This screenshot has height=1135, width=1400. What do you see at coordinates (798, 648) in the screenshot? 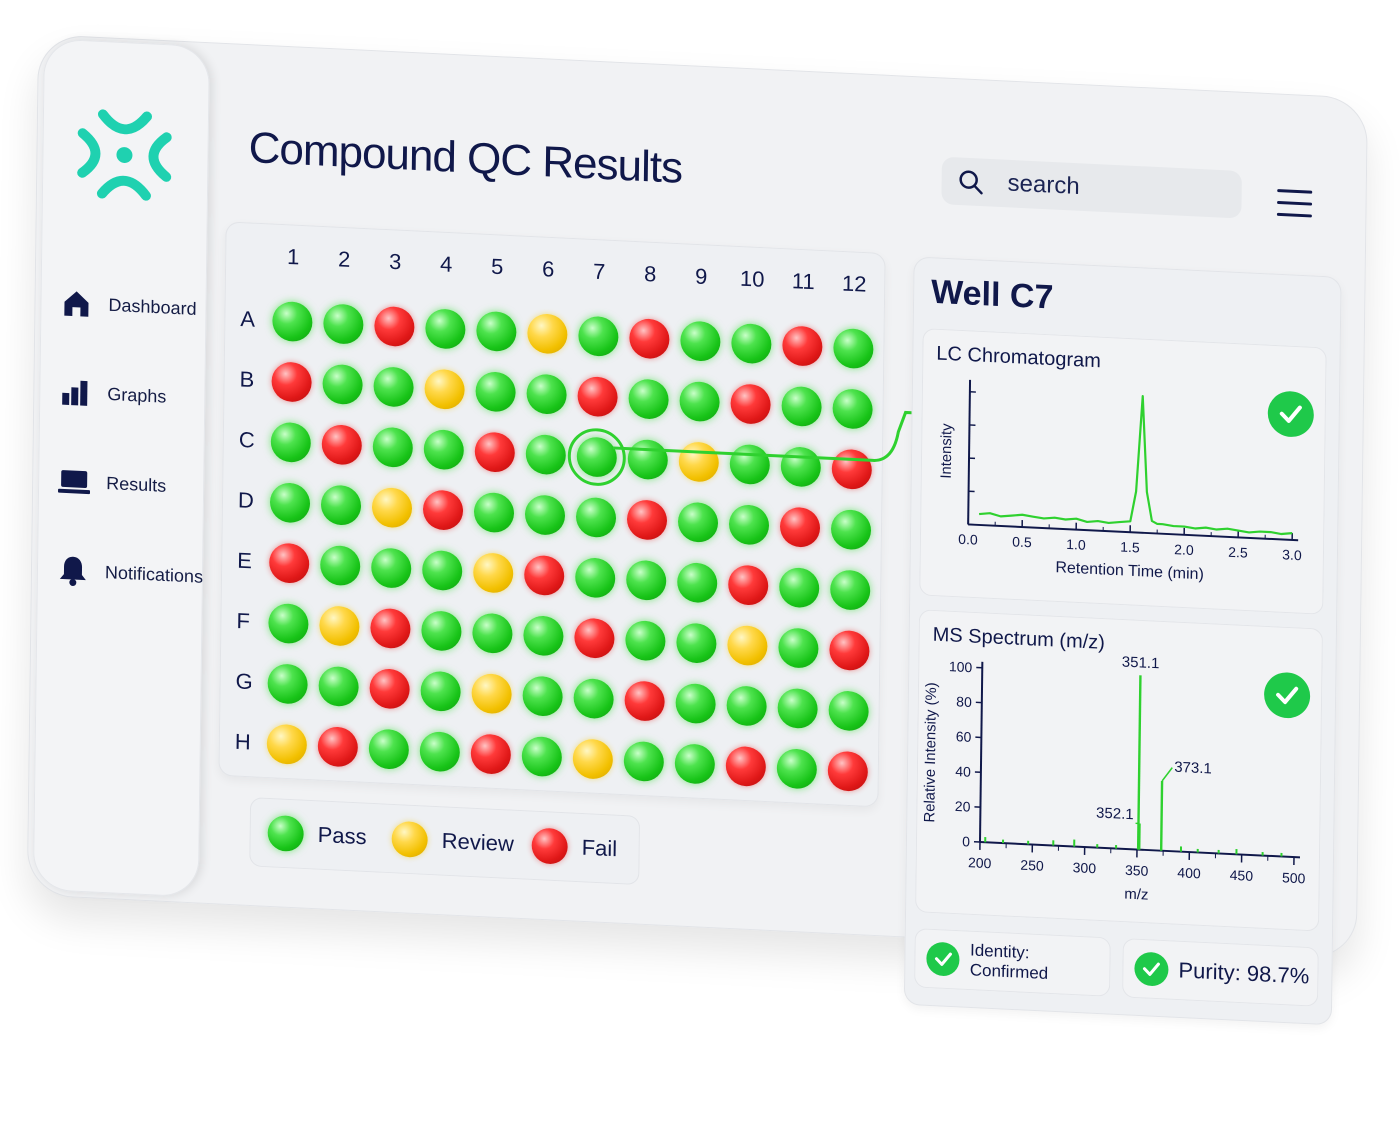
I see `well-F11` at bounding box center [798, 648].